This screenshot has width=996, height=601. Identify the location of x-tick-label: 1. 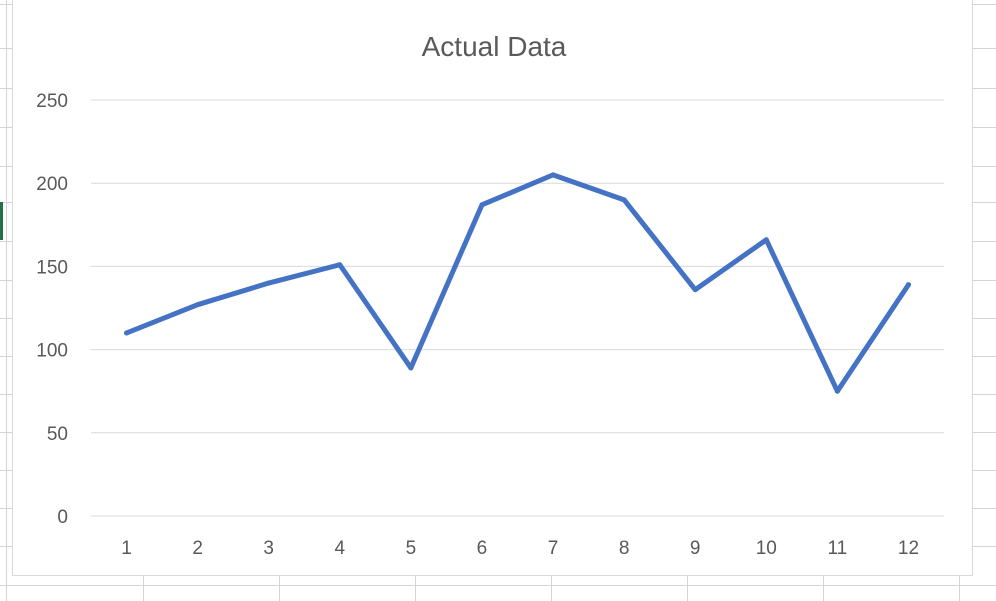
(126, 548).